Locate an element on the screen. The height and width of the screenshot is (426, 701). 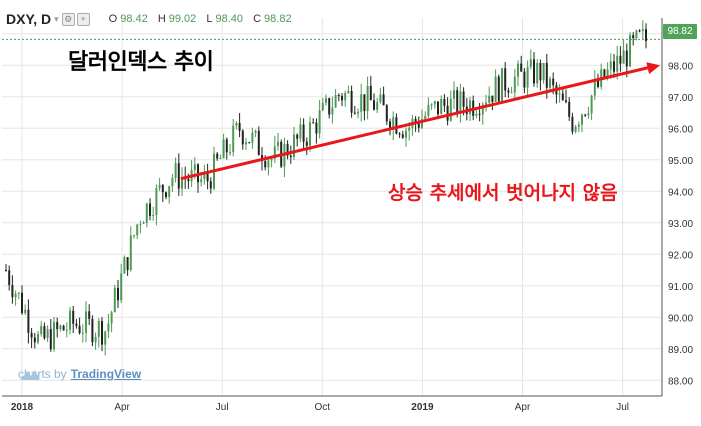
watermark-brand: TradingView is located at coordinates (106, 374).